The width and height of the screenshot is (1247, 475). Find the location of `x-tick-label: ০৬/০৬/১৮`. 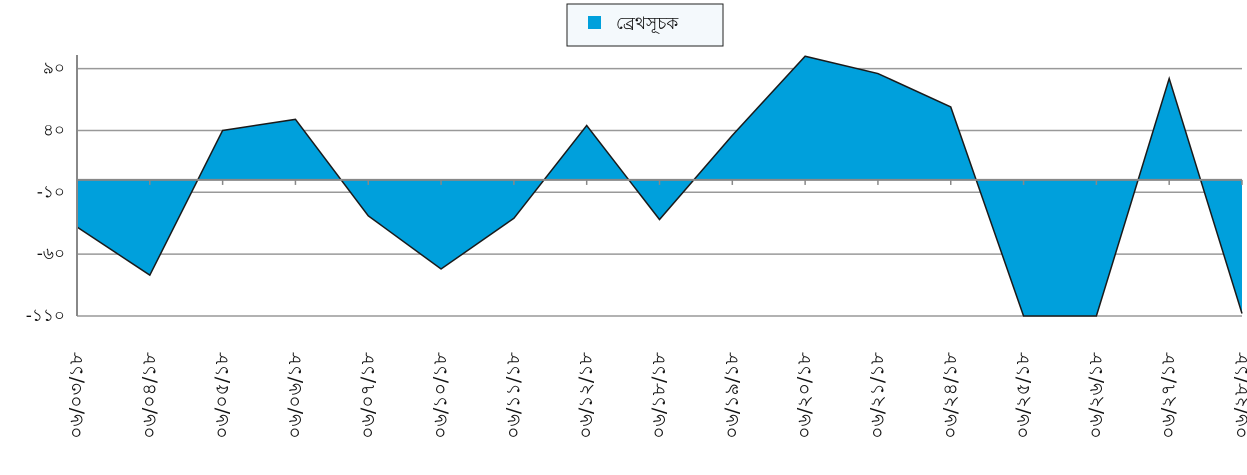

x-tick-label: ০৬/০৬/১৮ is located at coordinates (295, 395).